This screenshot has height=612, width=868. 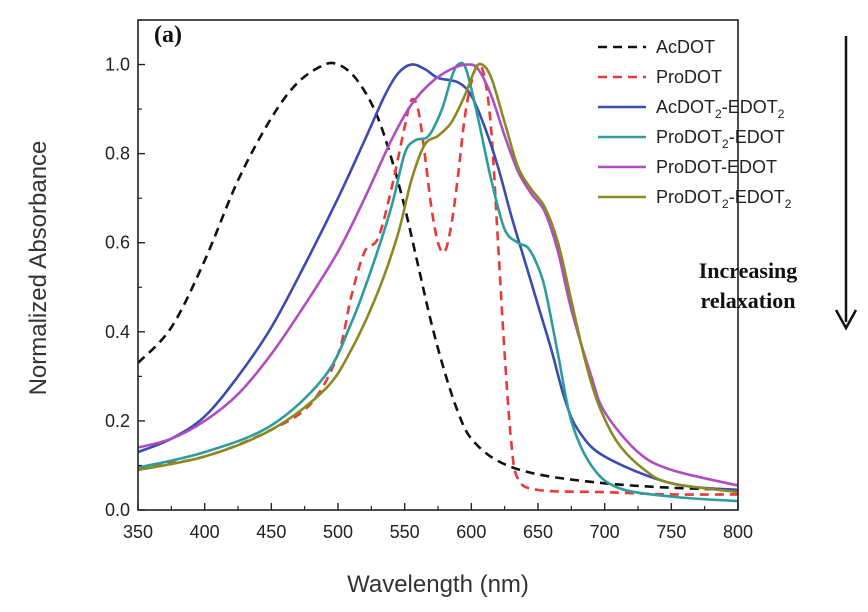 I want to click on x-axis: 350 400 450 500 550 600 650 700 750 800, so click(x=438, y=522).